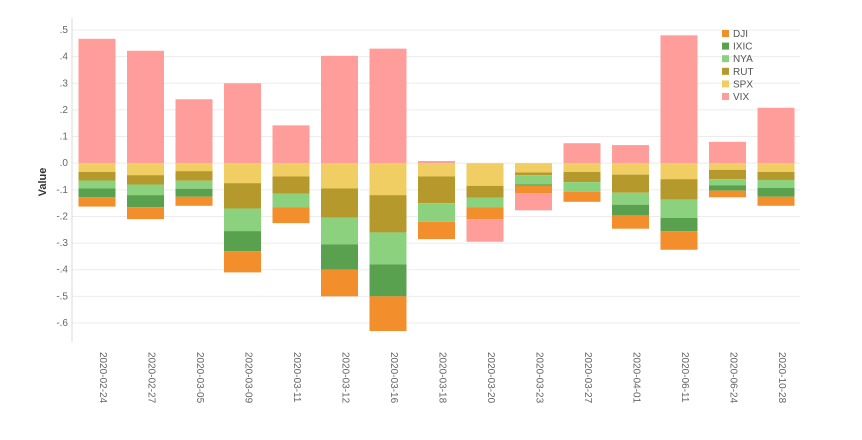  What do you see at coordinates (248, 378) in the screenshot?
I see `x-tick-label: 2020-03-09` at bounding box center [248, 378].